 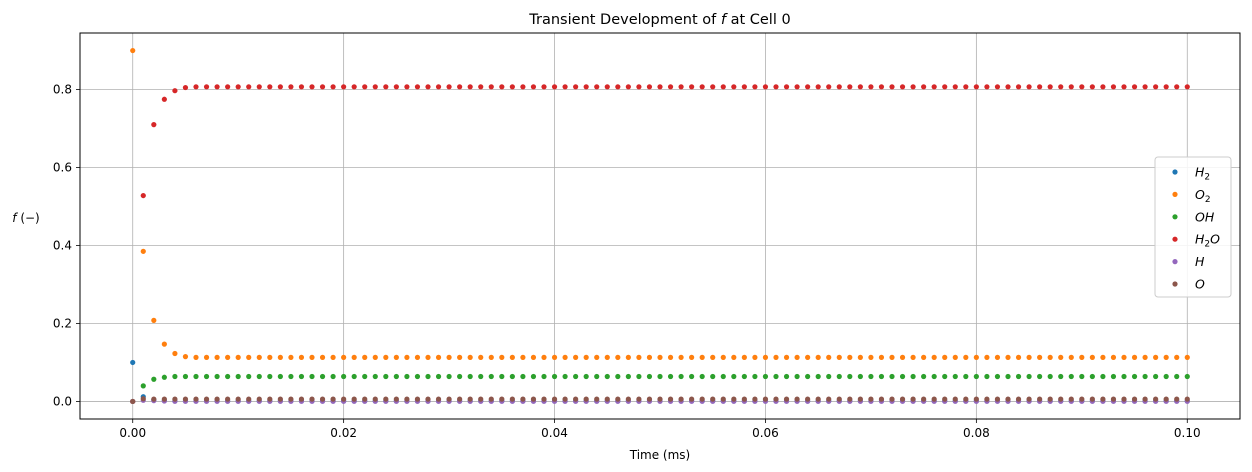 What do you see at coordinates (1200, 261) in the screenshot?
I see `legend-label: H` at bounding box center [1200, 261].